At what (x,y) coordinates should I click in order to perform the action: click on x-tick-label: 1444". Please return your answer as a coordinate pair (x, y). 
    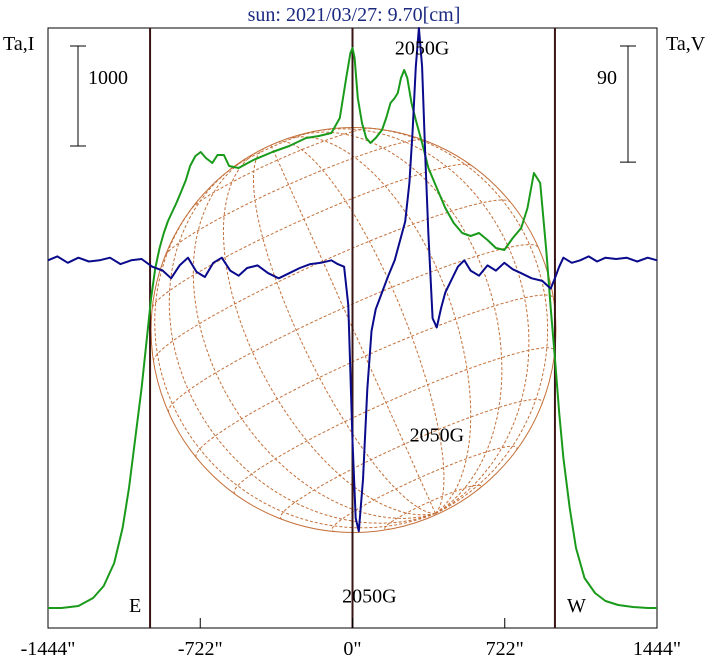
    Looking at the image, I should click on (657, 649).